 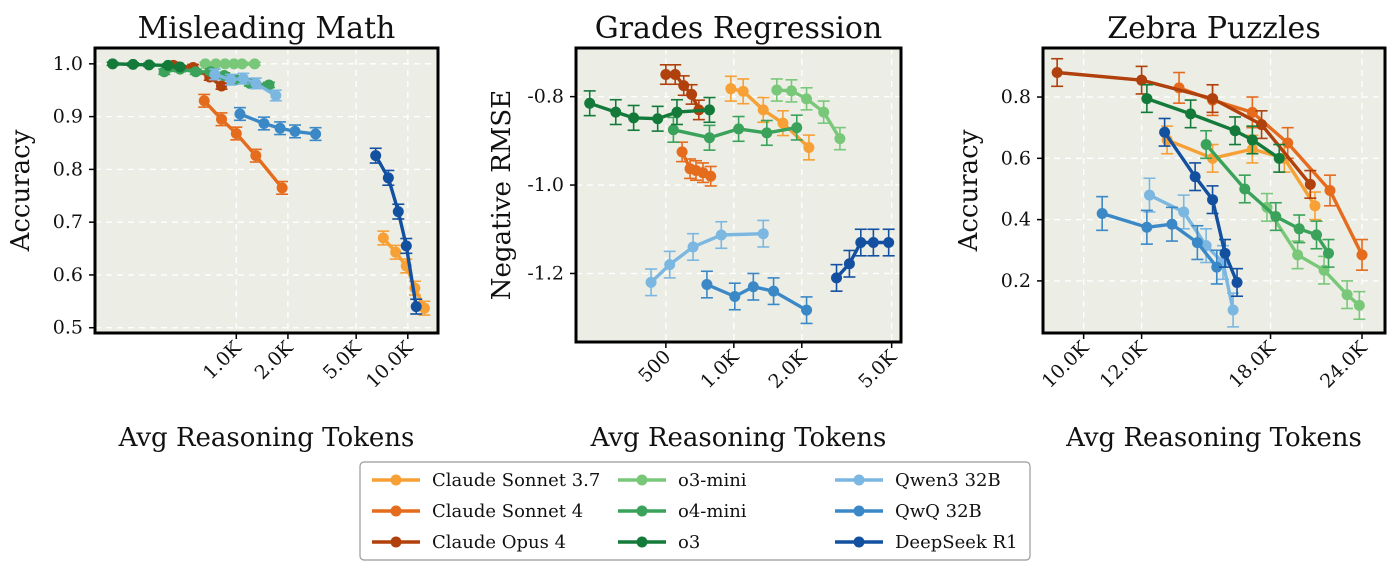 What do you see at coordinates (545, 97) in the screenshot?
I see `panel-2-y-tick-label: -0.8` at bounding box center [545, 97].